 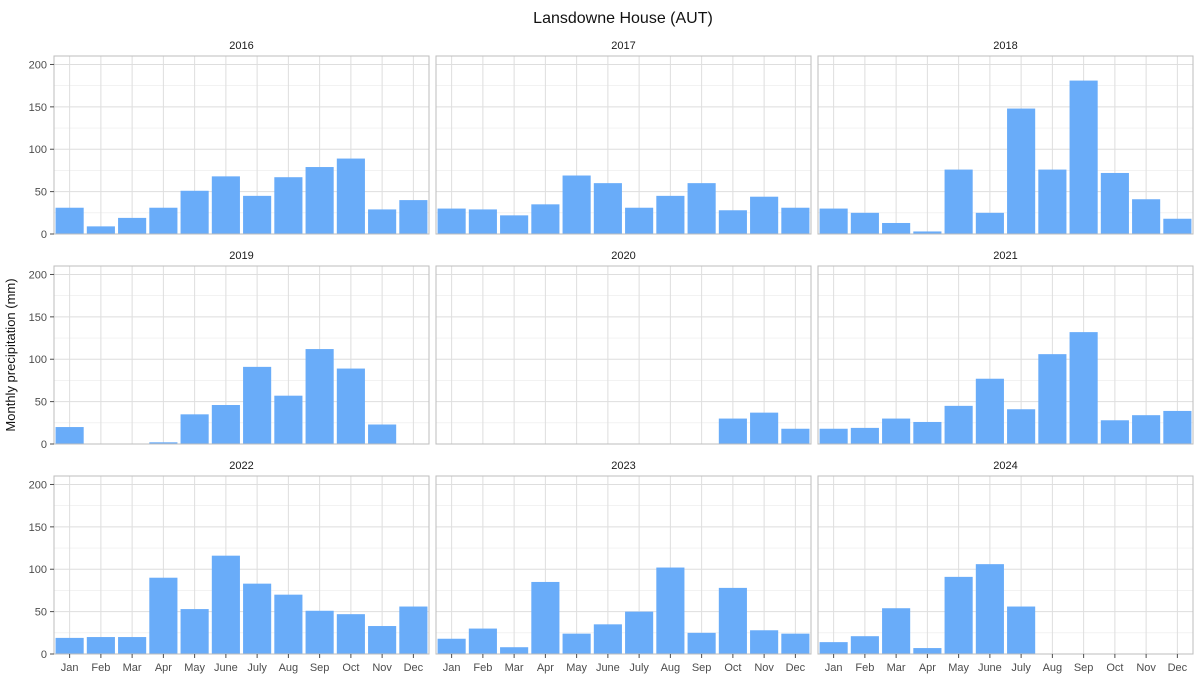 I want to click on x-tick-label: Dec, so click(x=1178, y=668).